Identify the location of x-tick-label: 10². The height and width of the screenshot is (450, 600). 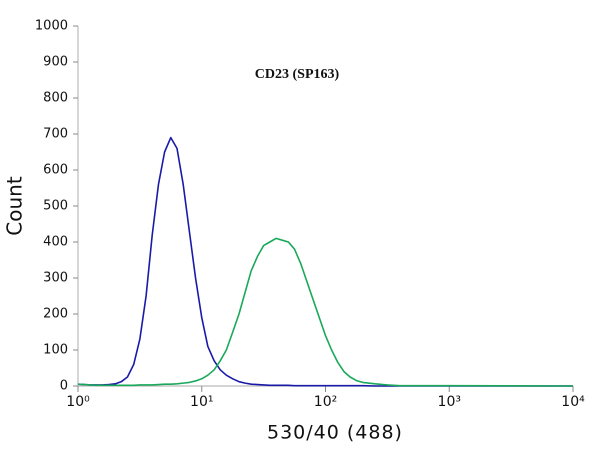
(325, 402).